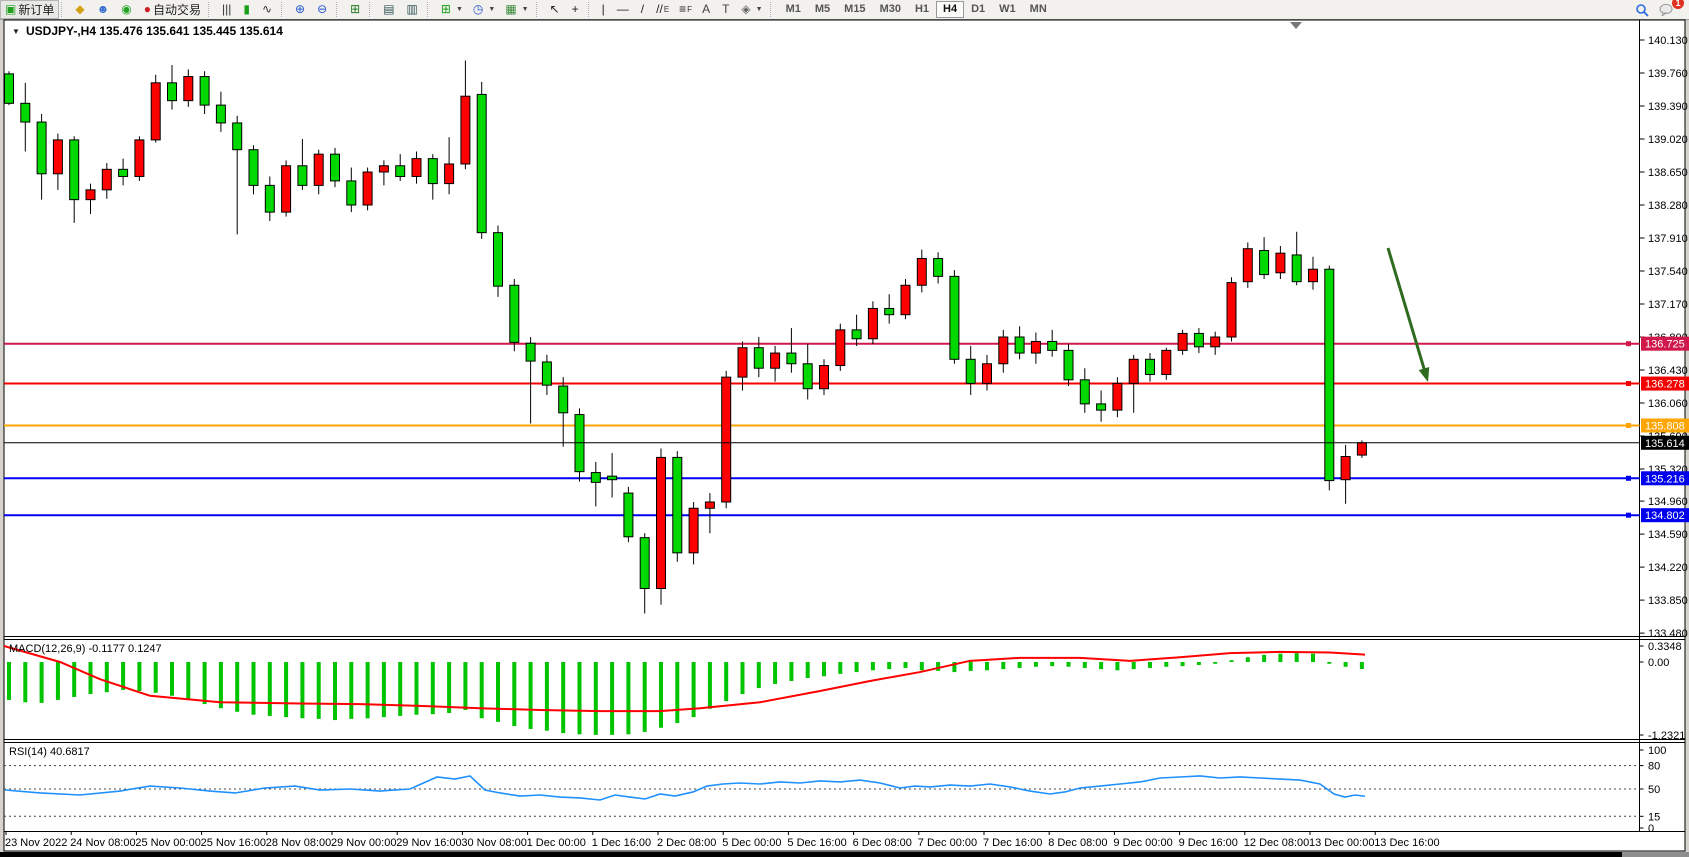 The height and width of the screenshot is (857, 1689). What do you see at coordinates (1007, 9) in the screenshot?
I see `timeframe-button-w1: W1` at bounding box center [1007, 9].